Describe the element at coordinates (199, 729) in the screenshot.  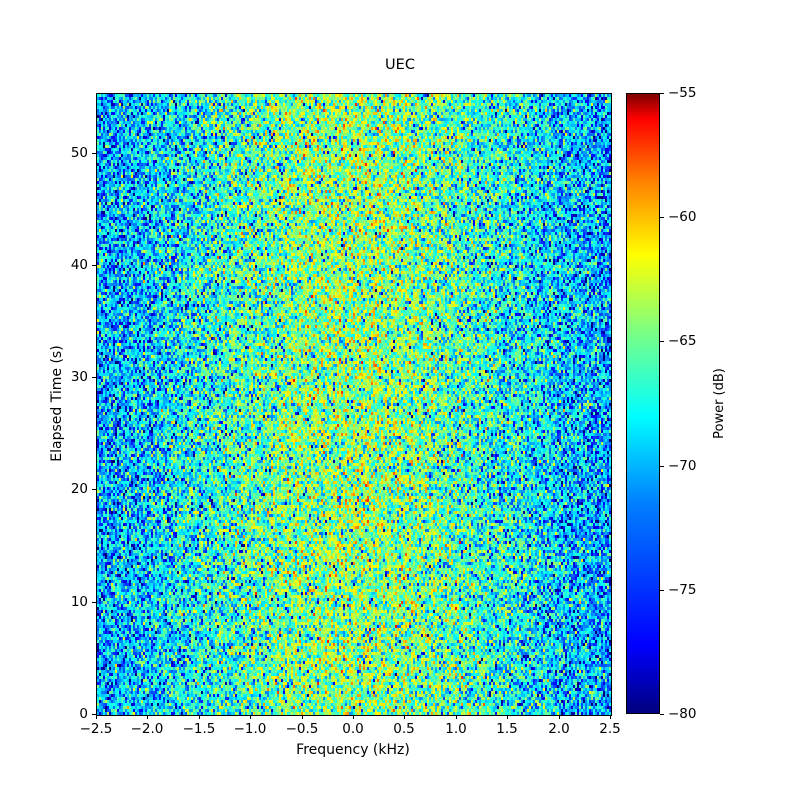
I see `x-tick-label: −1.5` at that location.